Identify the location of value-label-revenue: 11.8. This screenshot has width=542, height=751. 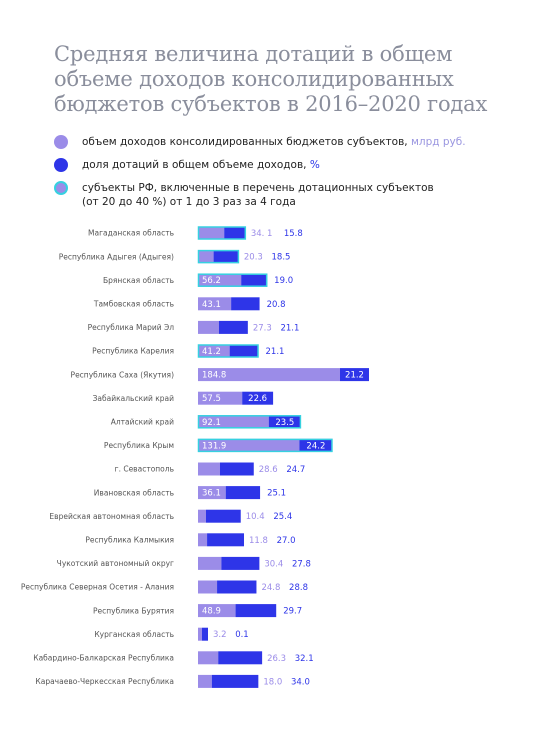
(258, 541).